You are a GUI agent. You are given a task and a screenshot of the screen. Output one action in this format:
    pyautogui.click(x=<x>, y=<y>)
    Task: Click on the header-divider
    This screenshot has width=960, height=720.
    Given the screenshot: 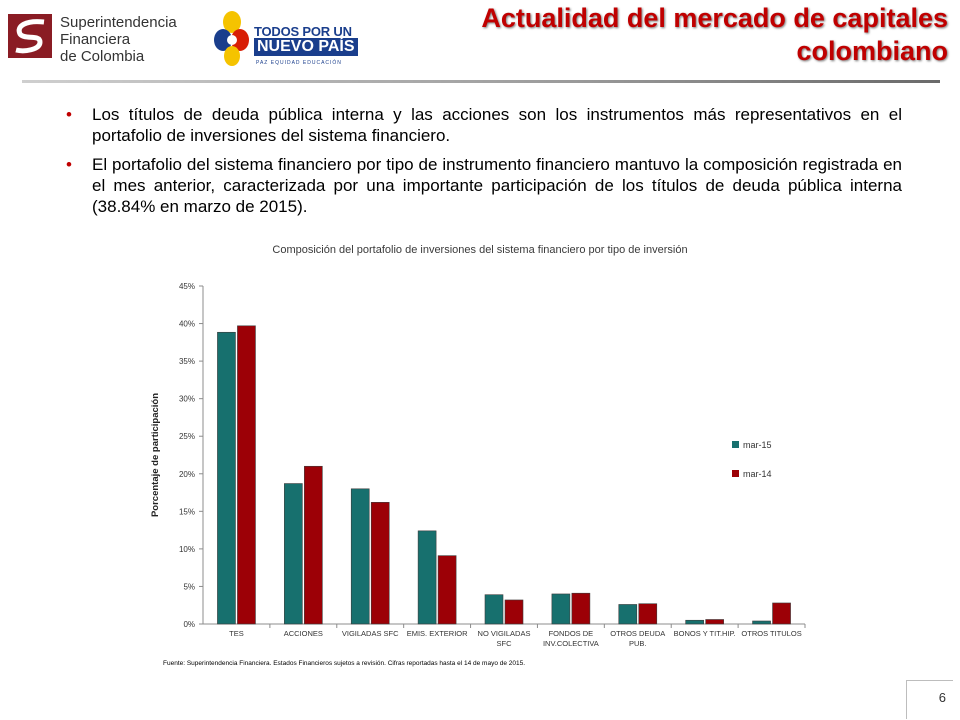 What is the action you would take?
    pyautogui.click(x=481, y=81)
    